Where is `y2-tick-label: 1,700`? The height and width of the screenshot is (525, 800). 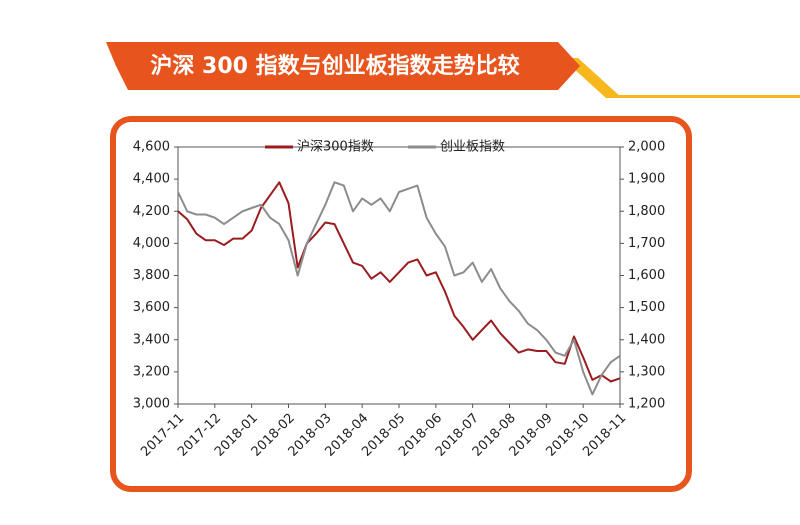 y2-tick-label: 1,700 is located at coordinates (646, 243).